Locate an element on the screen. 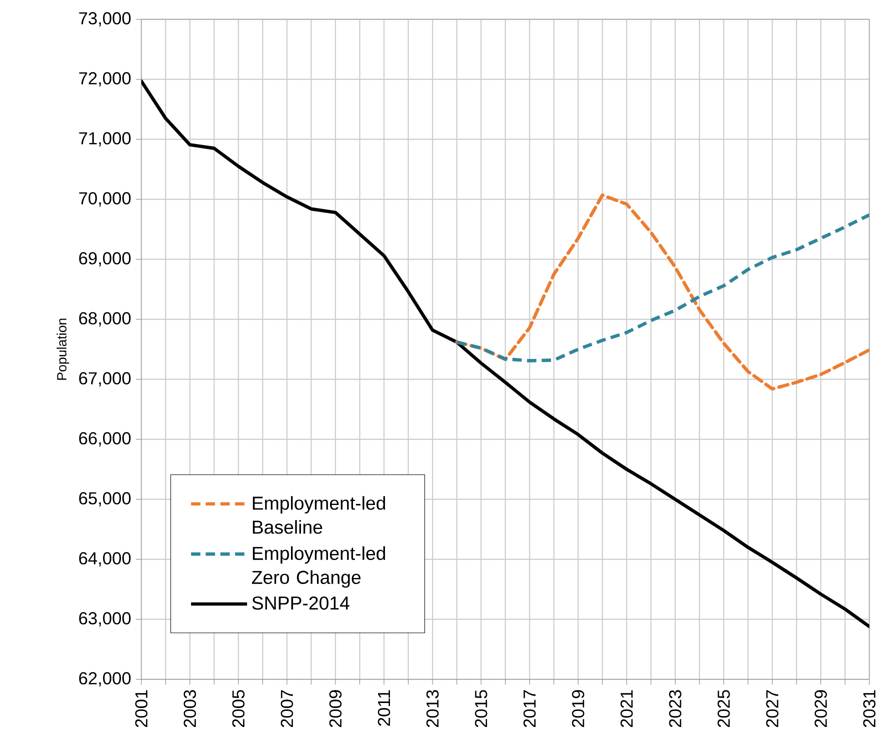  x-tick-label: 2011 is located at coordinates (384, 708).